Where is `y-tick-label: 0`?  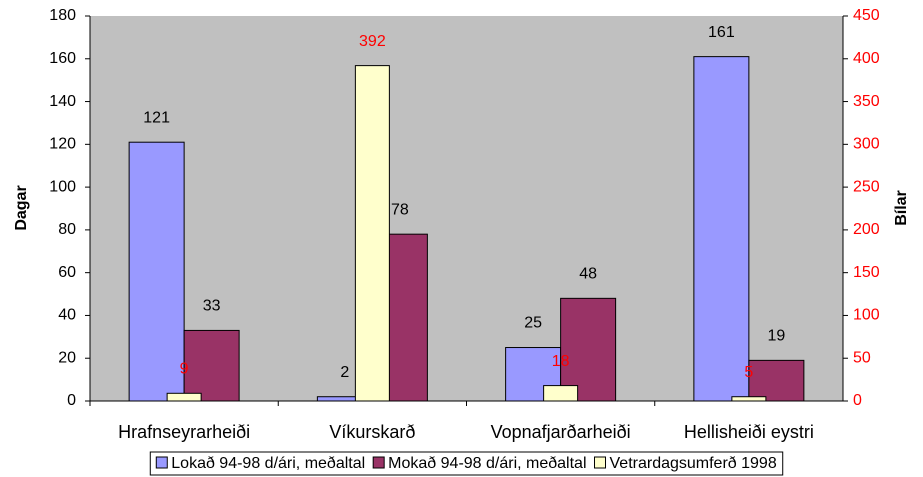 y-tick-label: 0 is located at coordinates (71, 400).